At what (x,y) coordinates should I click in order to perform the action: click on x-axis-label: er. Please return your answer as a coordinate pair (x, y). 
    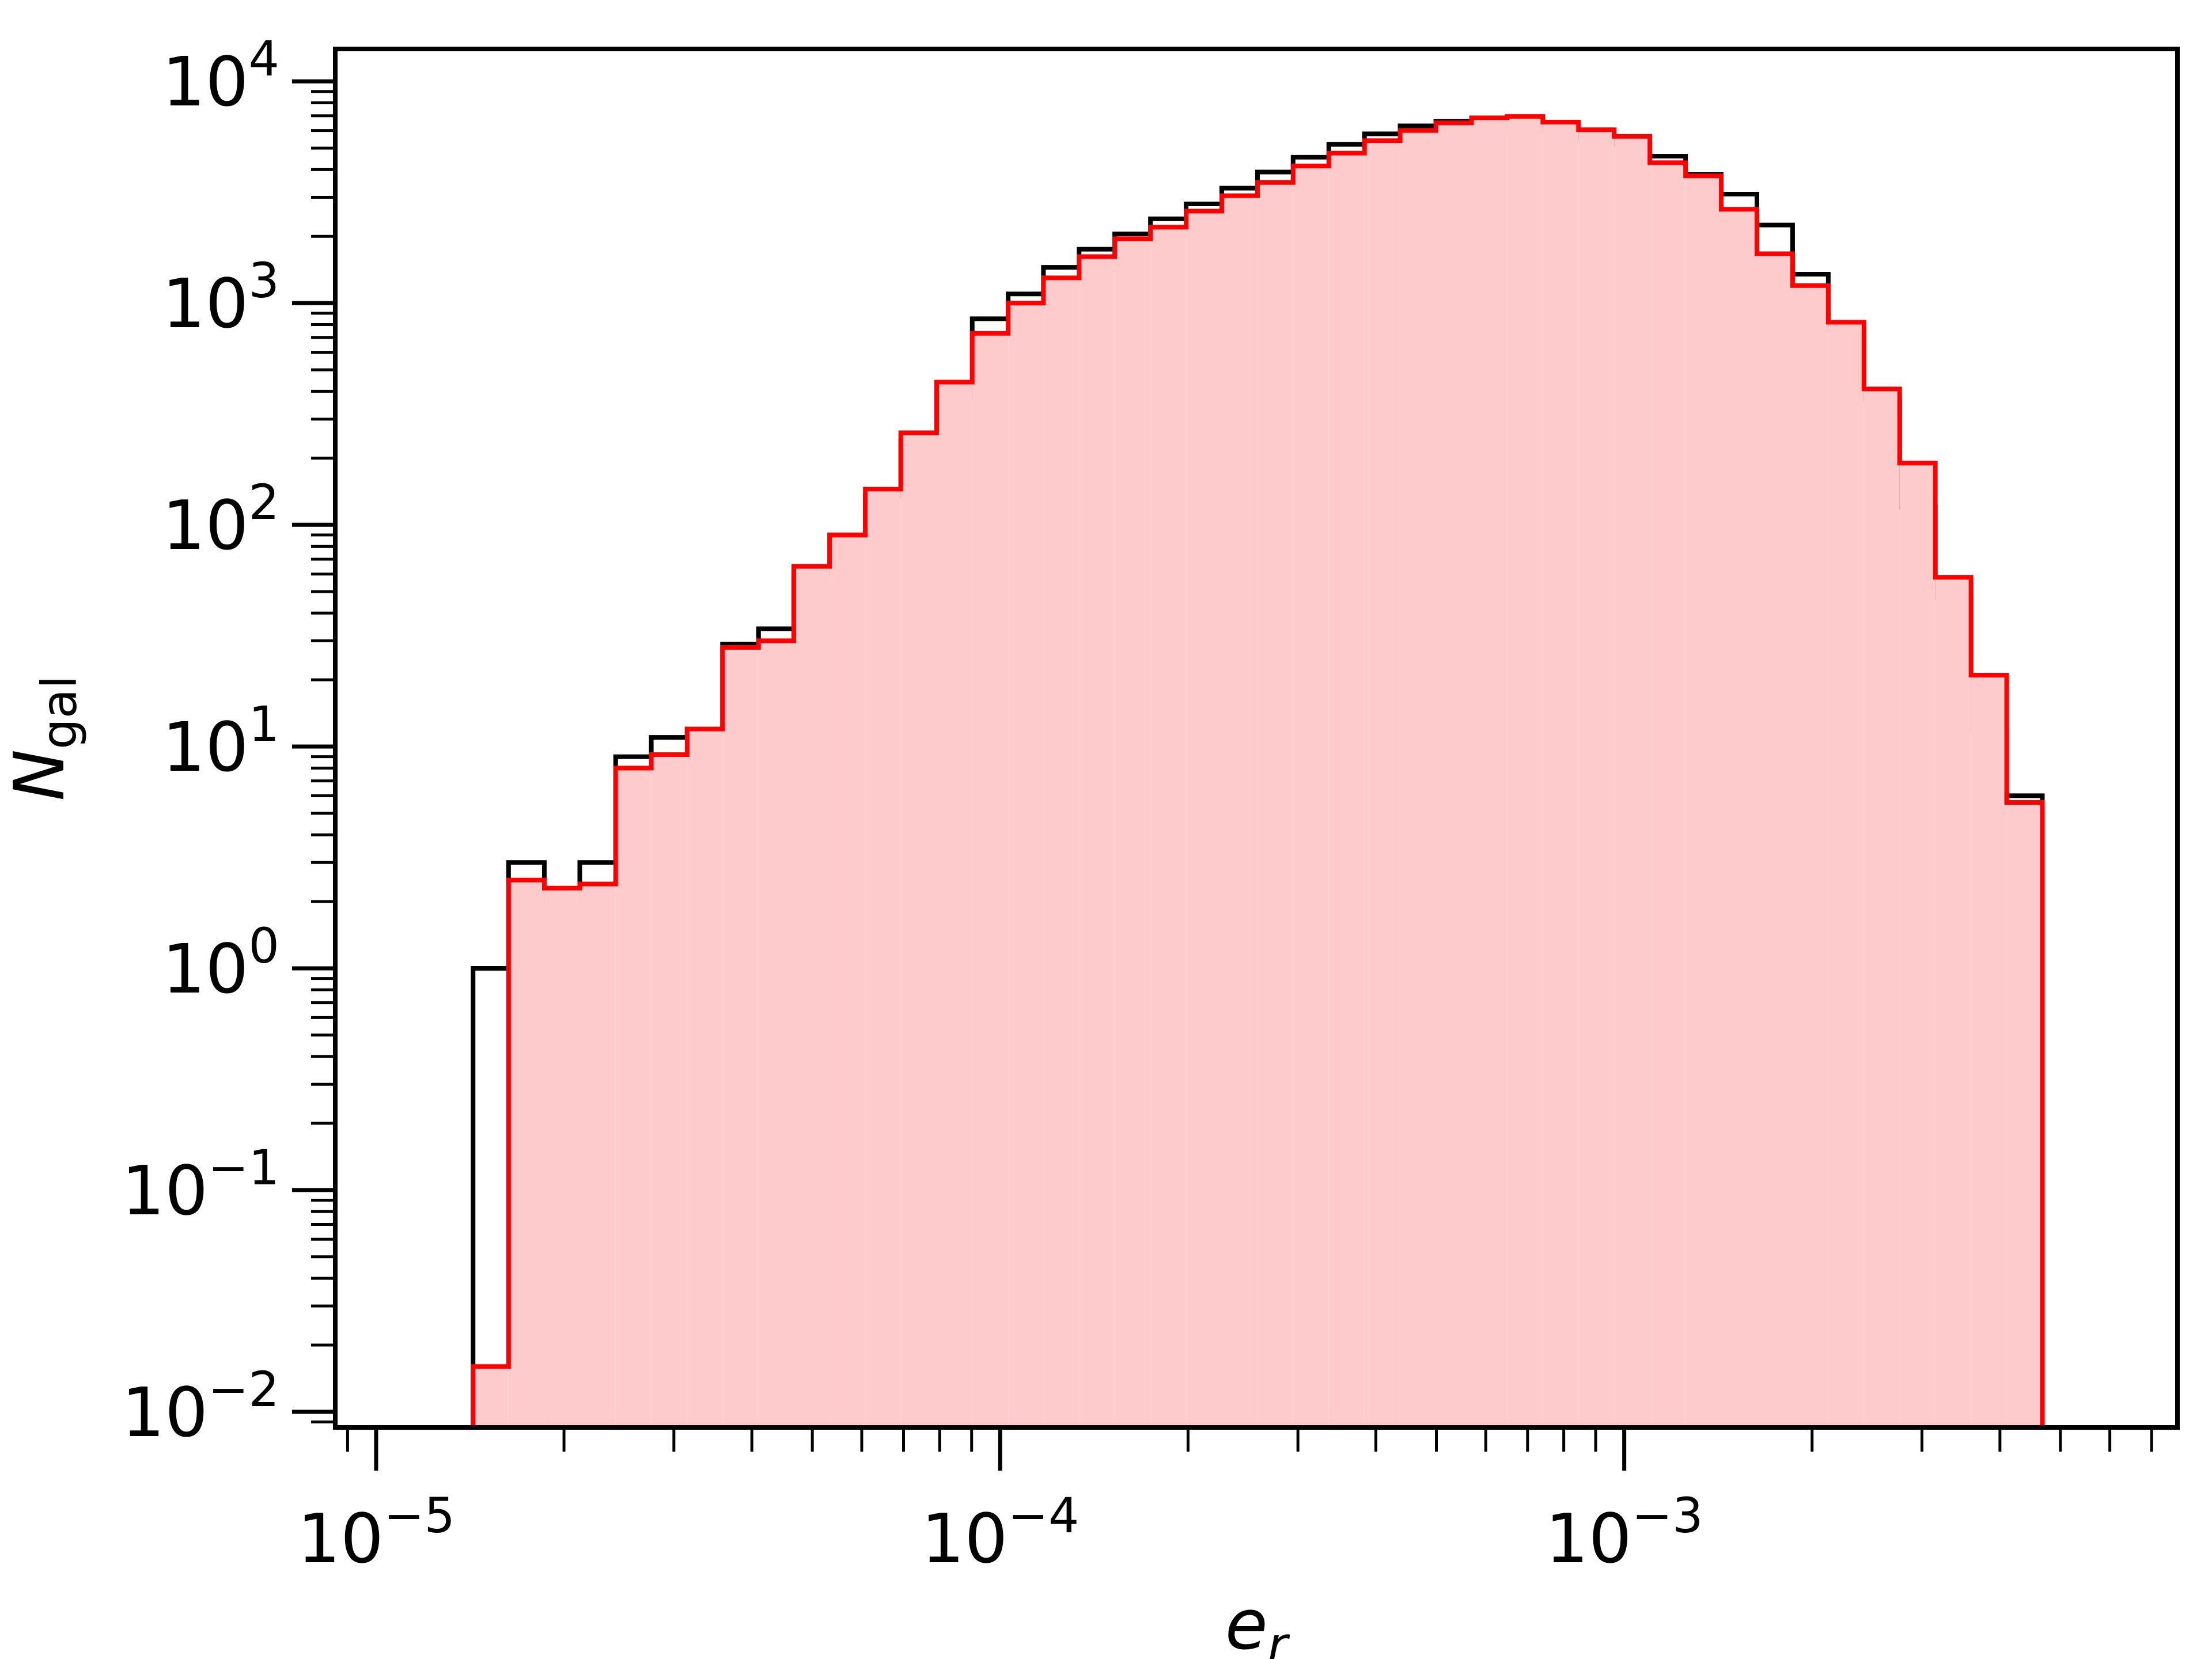
    Looking at the image, I should click on (1257, 1622).